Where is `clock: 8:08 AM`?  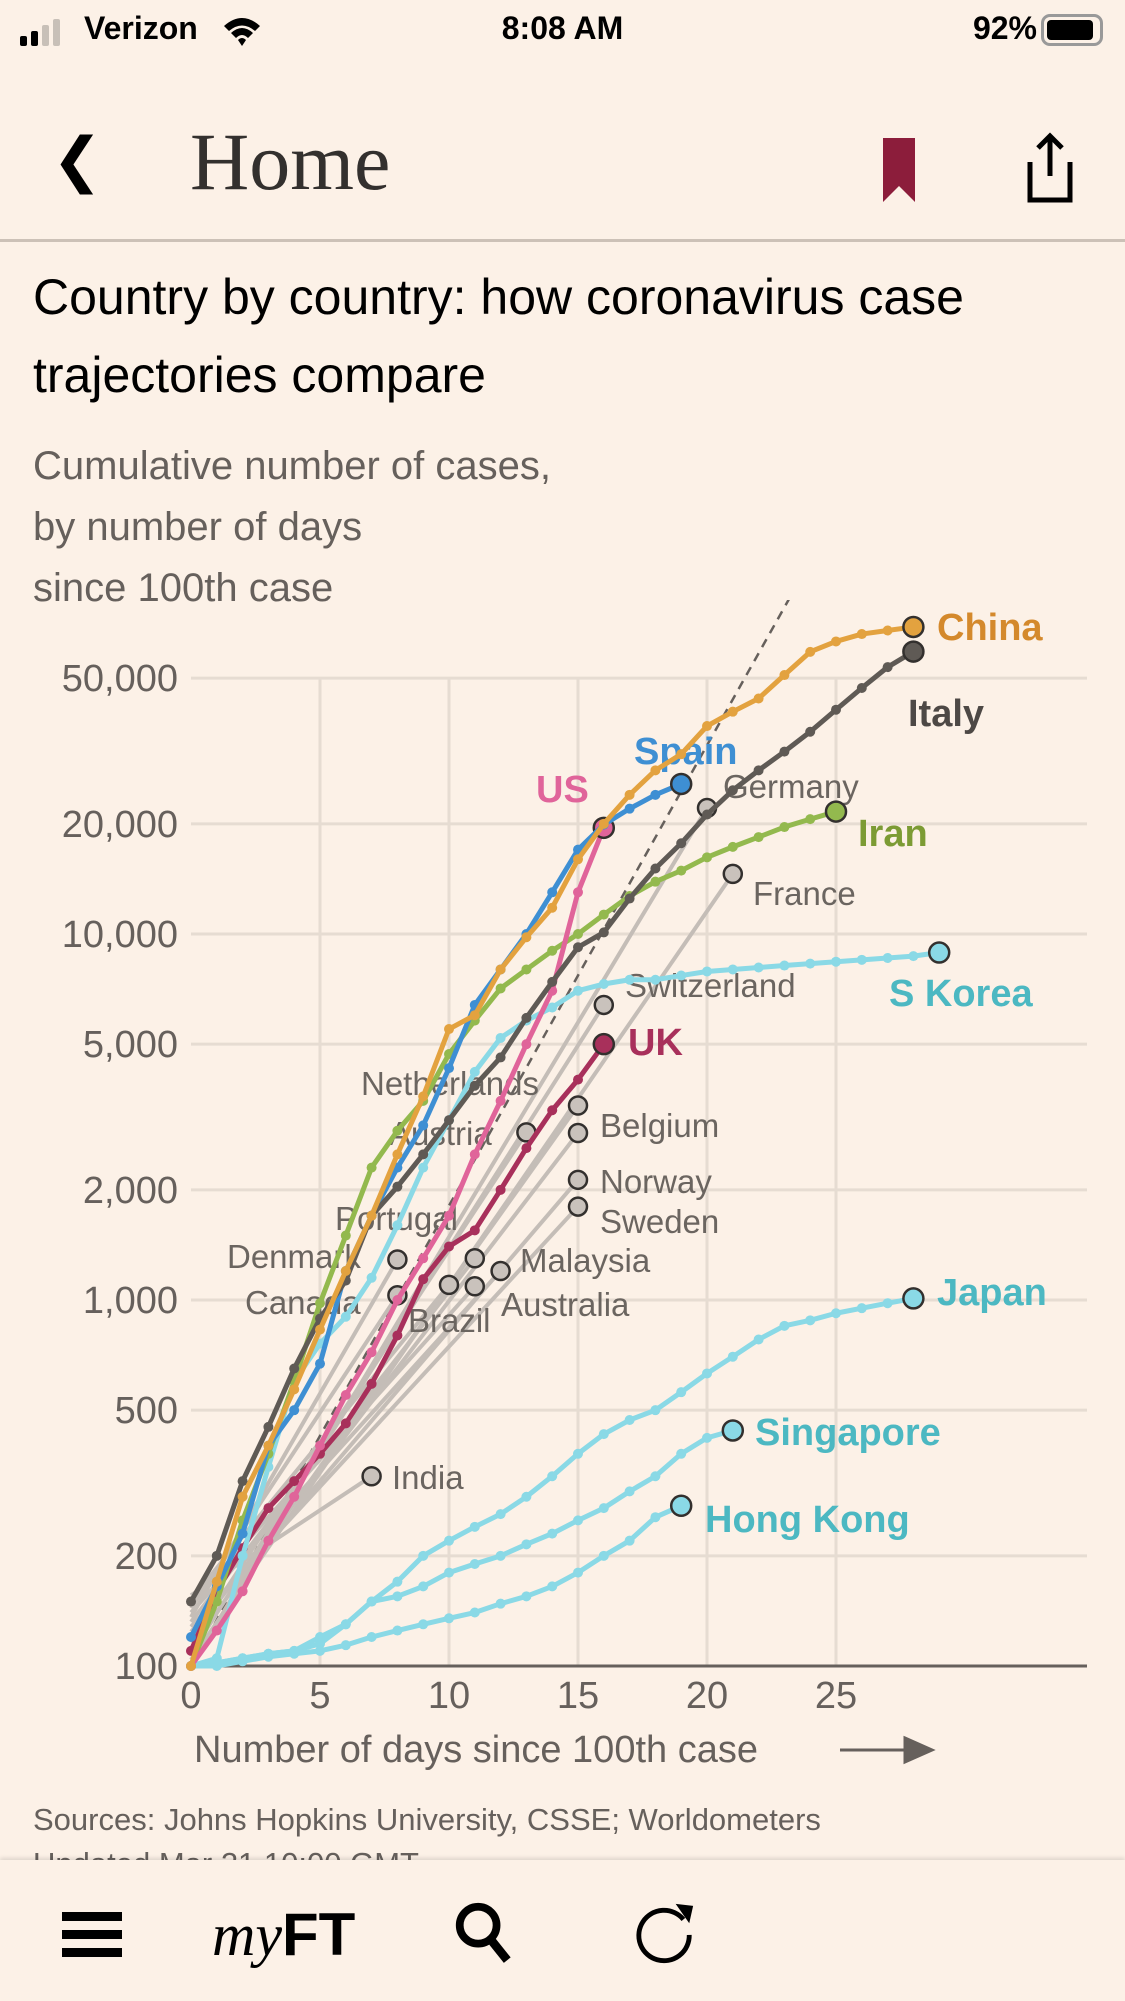
clock: 8:08 AM is located at coordinates (562, 28).